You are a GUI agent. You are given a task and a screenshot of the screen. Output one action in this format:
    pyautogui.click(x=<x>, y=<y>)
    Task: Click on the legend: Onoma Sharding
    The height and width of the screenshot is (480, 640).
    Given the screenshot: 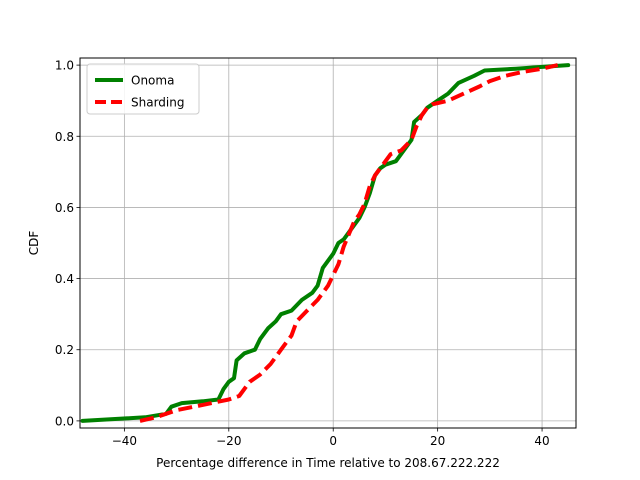 What is the action you would take?
    pyautogui.click(x=143, y=89)
    